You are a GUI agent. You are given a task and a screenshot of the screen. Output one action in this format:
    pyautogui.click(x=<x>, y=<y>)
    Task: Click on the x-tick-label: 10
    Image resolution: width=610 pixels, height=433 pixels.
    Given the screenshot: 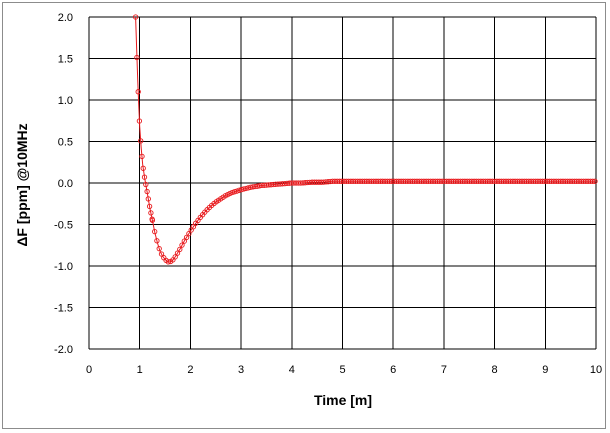 What is the action you would take?
    pyautogui.click(x=596, y=370)
    